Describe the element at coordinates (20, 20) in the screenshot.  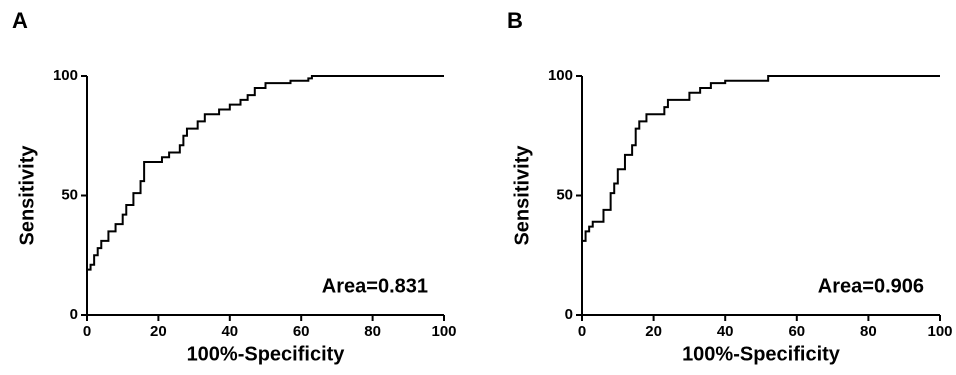
I see `panel-label: A` at that location.